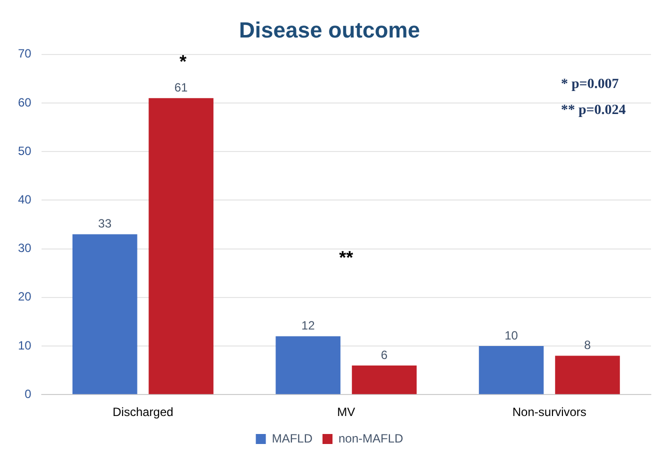 This screenshot has width=669, height=463. I want to click on y-tick-label: 10, so click(25, 345).